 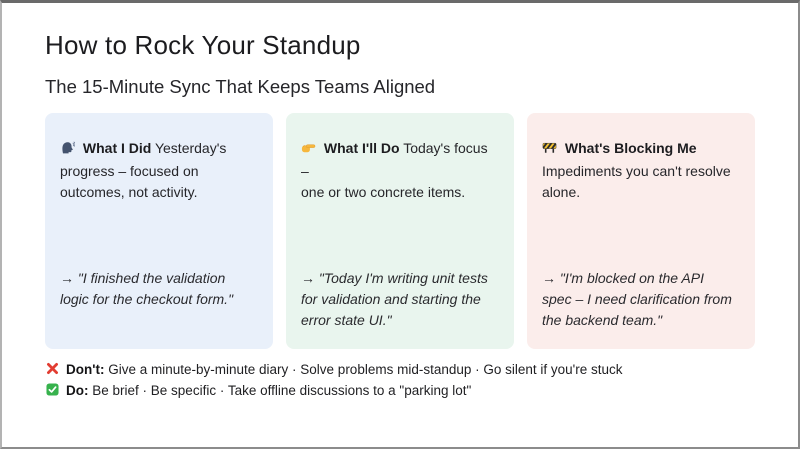 I want to click on rule-label: Do:, so click(x=77, y=391).